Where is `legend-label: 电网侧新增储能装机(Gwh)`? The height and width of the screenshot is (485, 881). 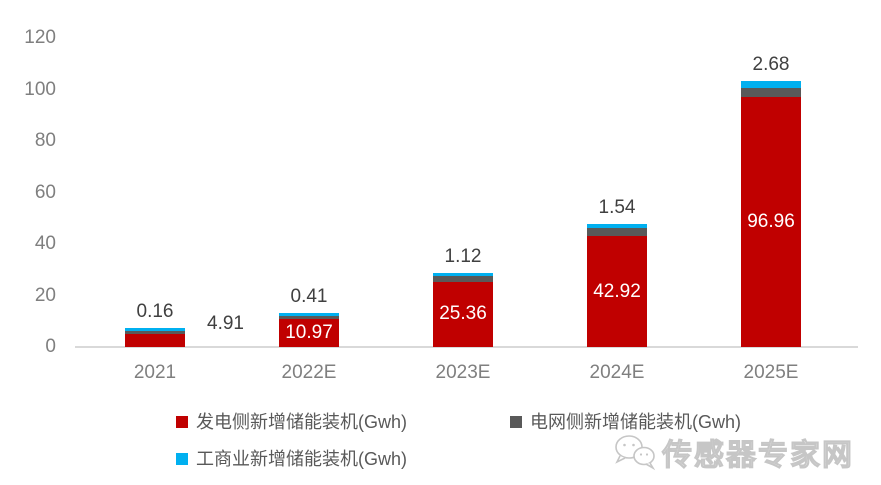 legend-label: 电网侧新增储能装机(Gwh) is located at coordinates (635, 422).